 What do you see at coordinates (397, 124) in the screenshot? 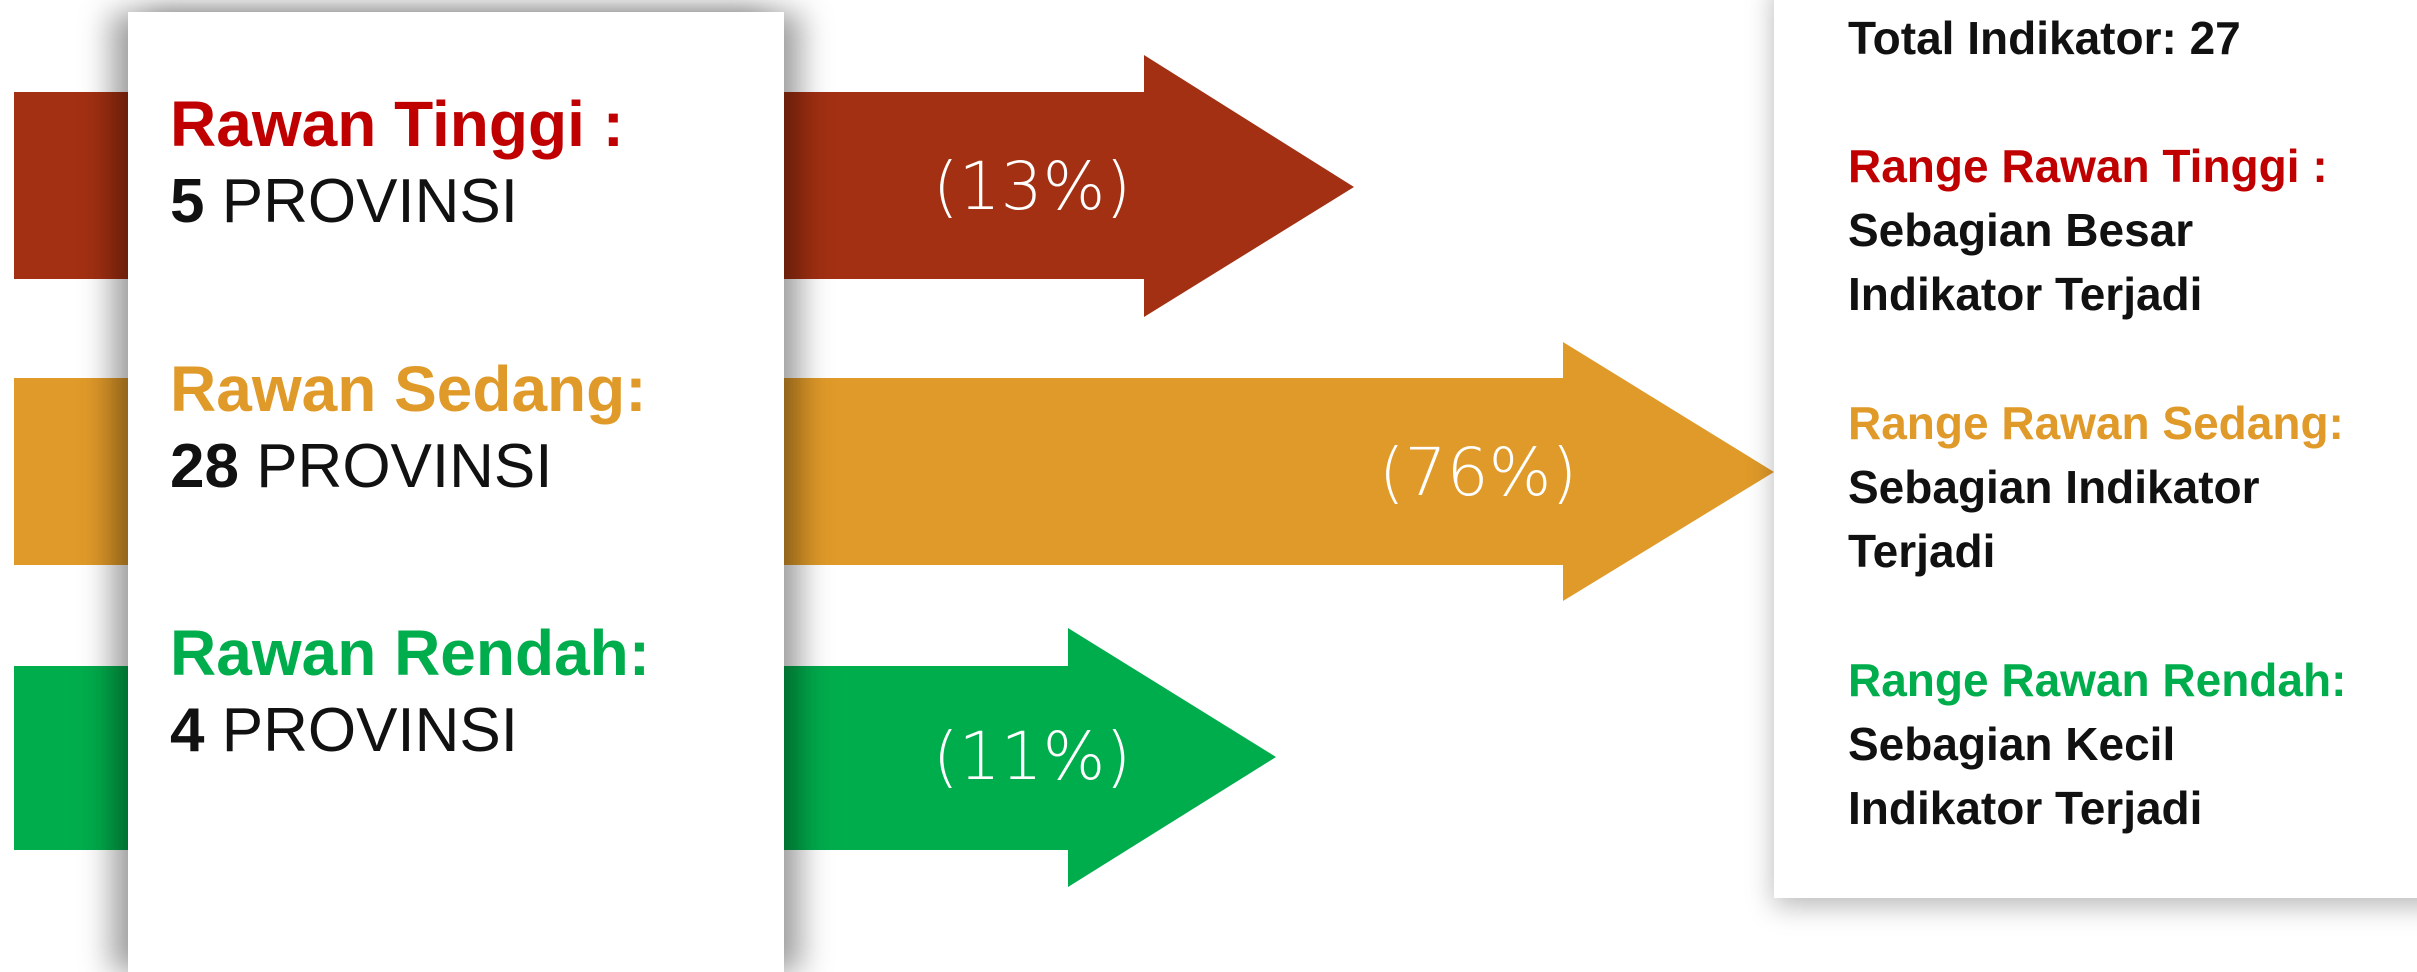
I see `category-name: Rawan Tinggi :` at bounding box center [397, 124].